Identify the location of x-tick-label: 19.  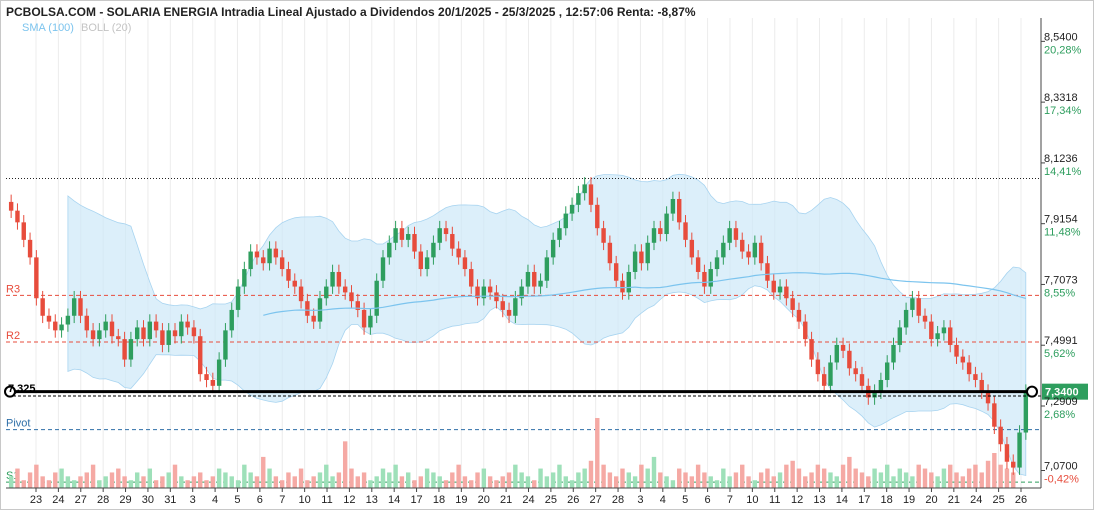
(909, 500).